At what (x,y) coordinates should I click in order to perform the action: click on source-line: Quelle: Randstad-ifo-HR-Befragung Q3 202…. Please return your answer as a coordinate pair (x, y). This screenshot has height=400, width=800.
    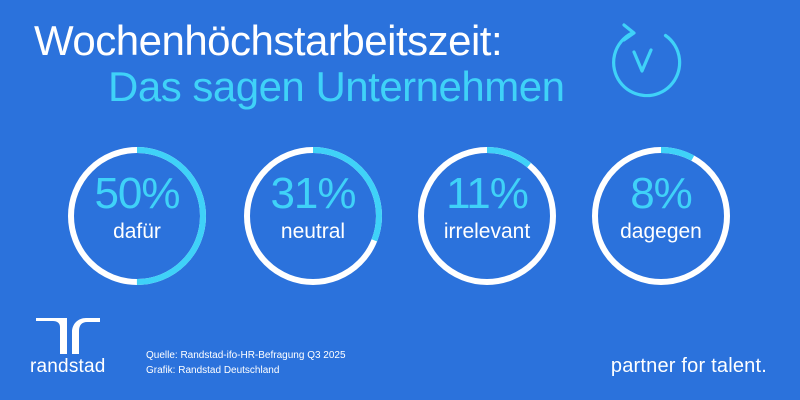
    Looking at the image, I should click on (246, 355).